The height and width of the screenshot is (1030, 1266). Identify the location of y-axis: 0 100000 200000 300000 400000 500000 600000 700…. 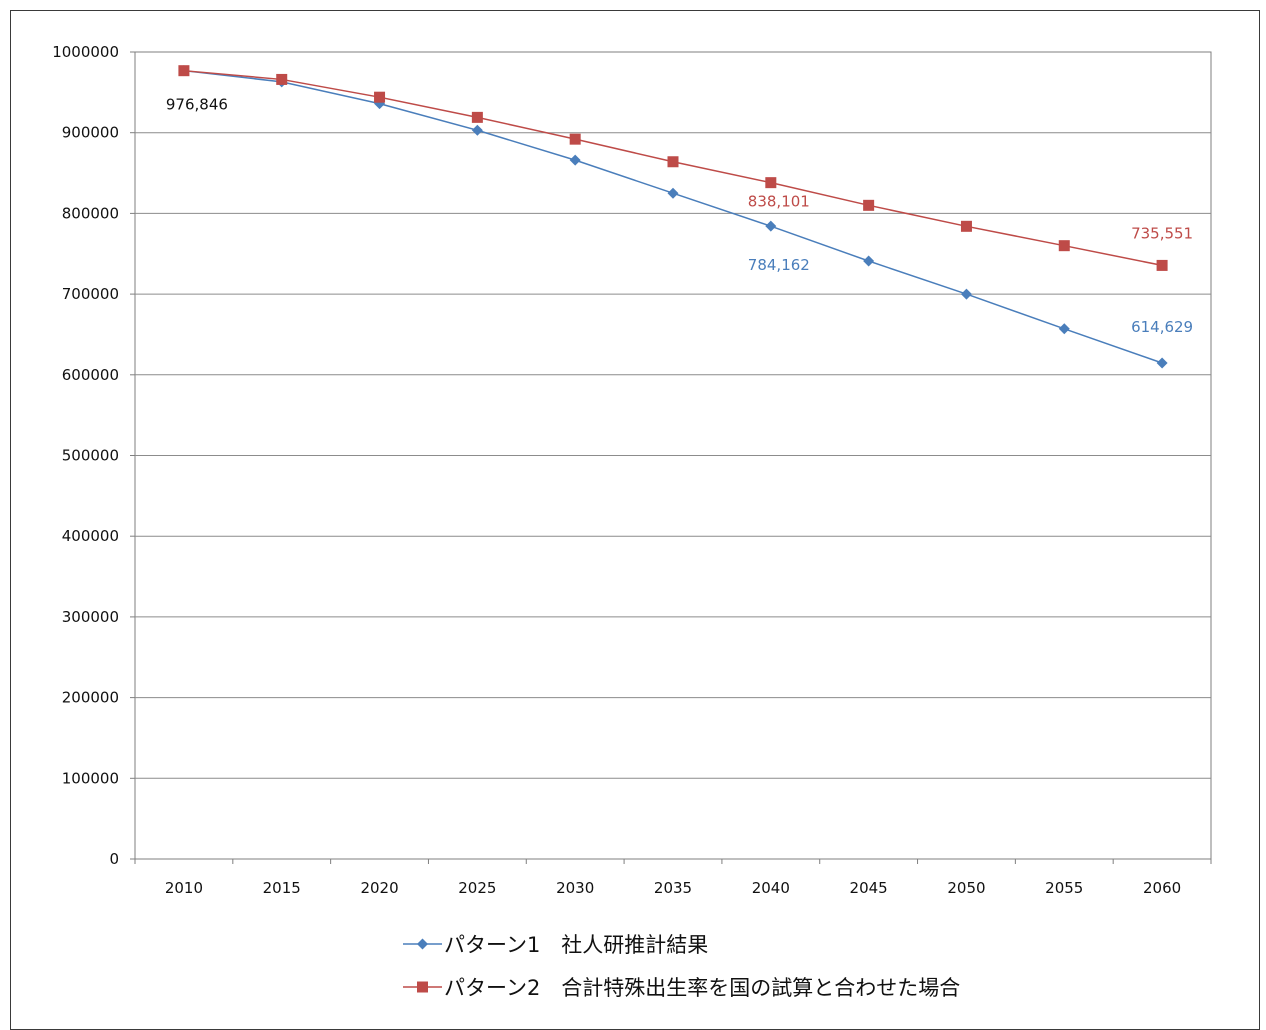
(93, 455).